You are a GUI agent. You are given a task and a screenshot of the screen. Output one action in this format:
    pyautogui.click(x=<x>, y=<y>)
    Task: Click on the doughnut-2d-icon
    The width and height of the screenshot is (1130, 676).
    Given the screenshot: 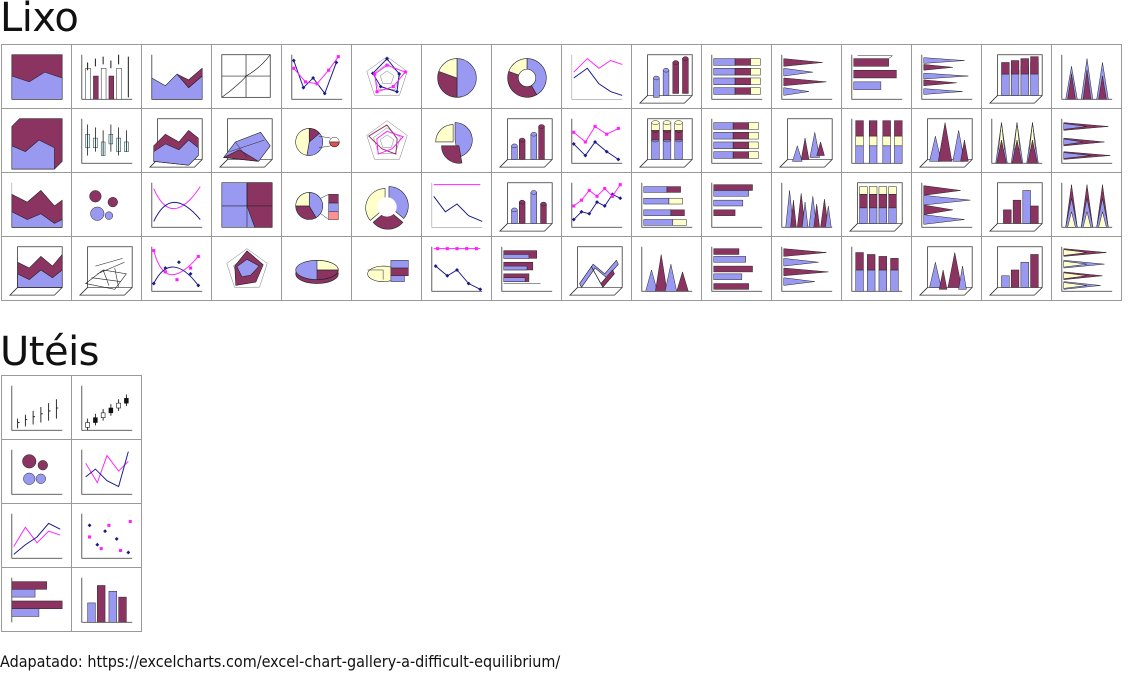 What is the action you would take?
    pyautogui.click(x=526, y=77)
    